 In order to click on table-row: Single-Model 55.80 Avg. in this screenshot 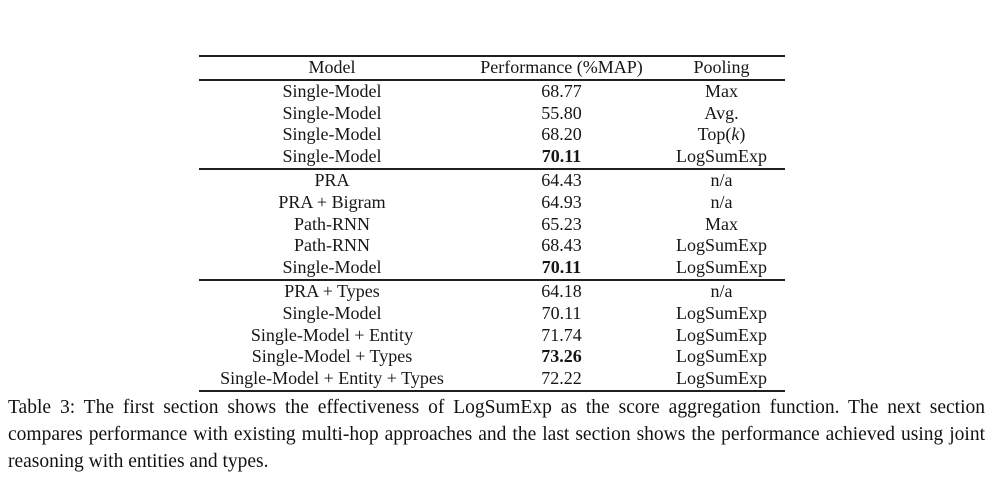, I will do `click(492, 114)`.